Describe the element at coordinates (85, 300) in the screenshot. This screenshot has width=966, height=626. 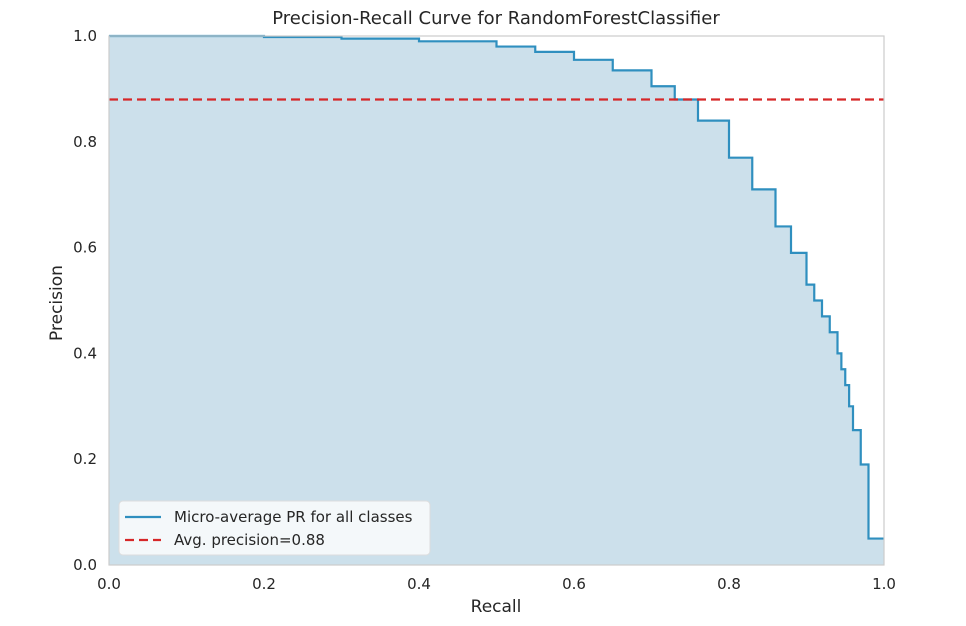
I see `y-axis-ticks: 0.0 0.2 0.4 0.6 0.8 1.0` at that location.